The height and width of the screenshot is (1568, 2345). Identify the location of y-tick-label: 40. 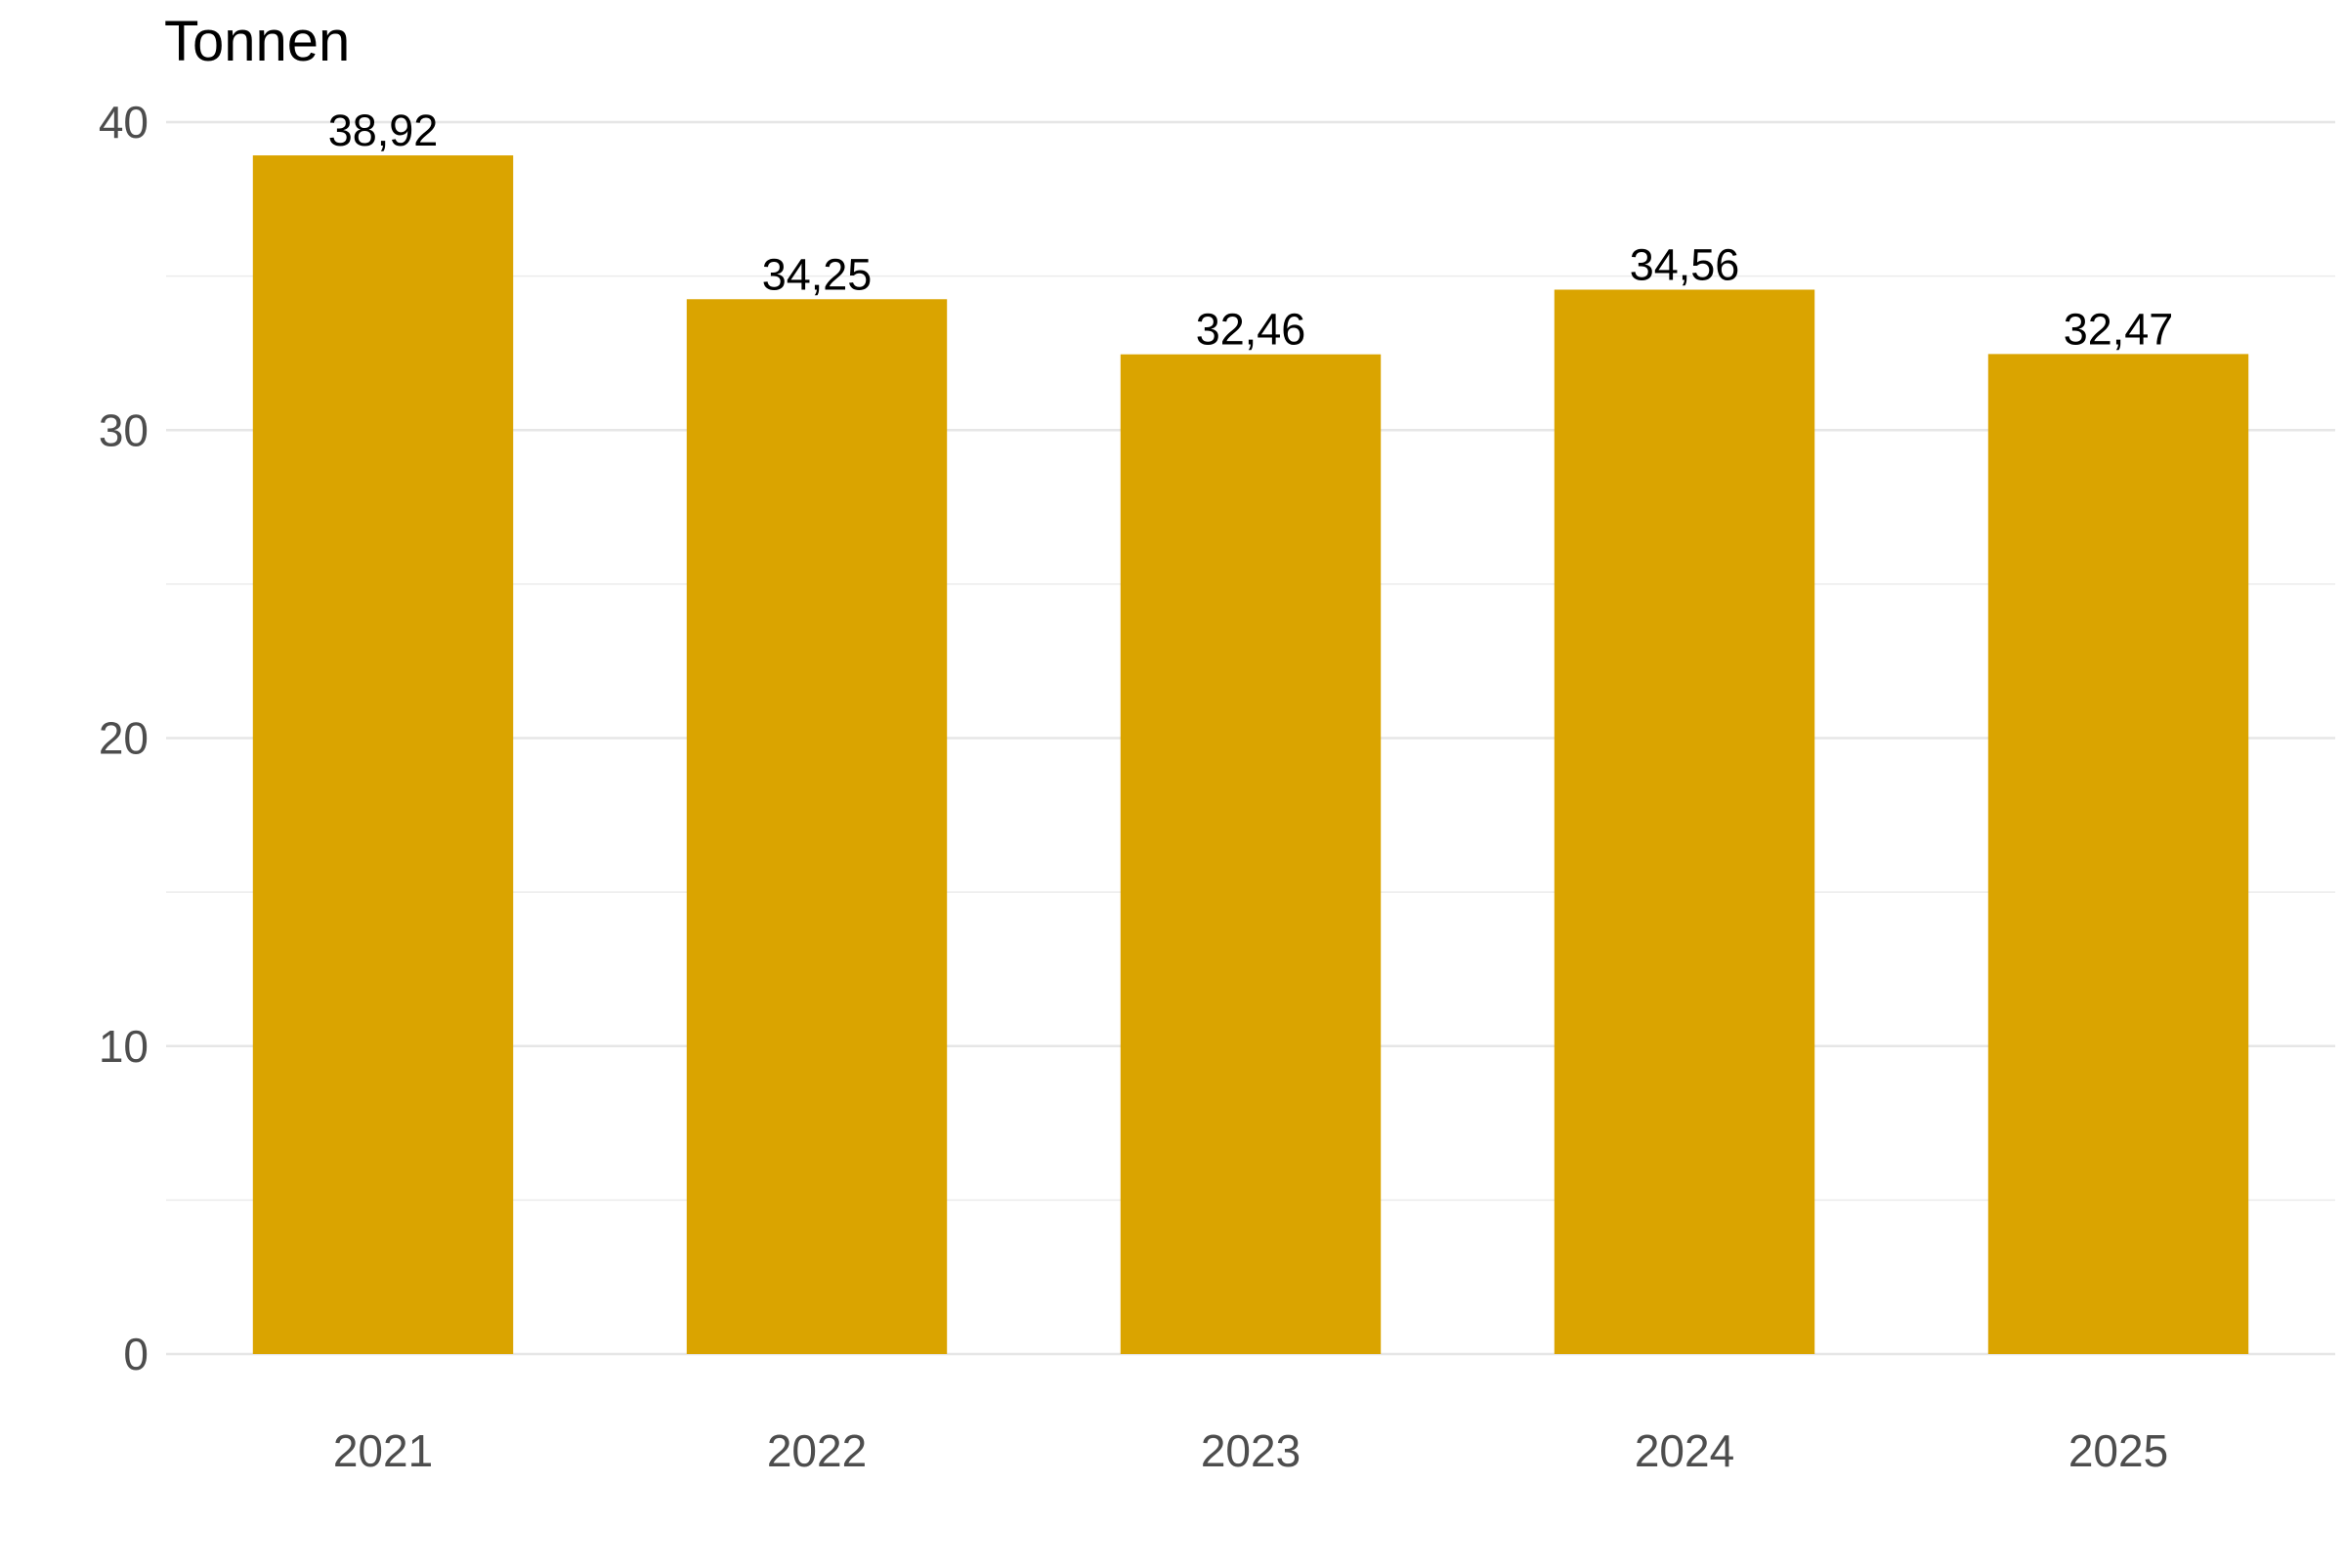
(124, 122).